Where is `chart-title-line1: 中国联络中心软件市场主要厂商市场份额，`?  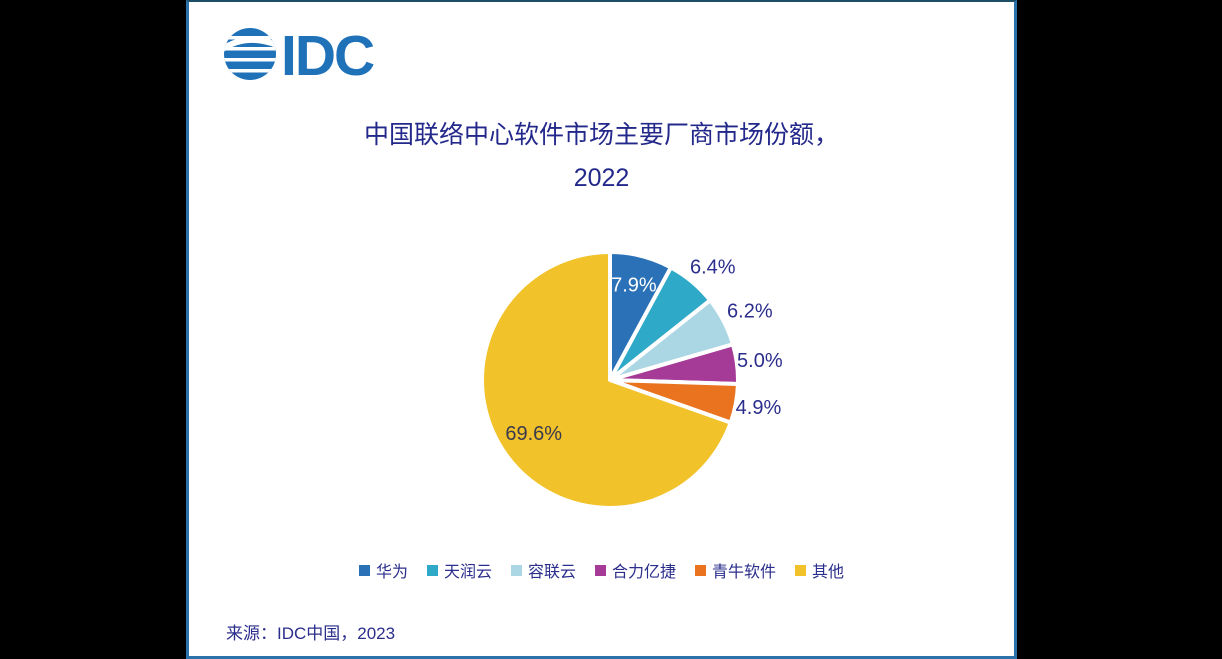 chart-title-line1: 中国联络中心软件市场主要厂商市场份额， is located at coordinates (601, 135).